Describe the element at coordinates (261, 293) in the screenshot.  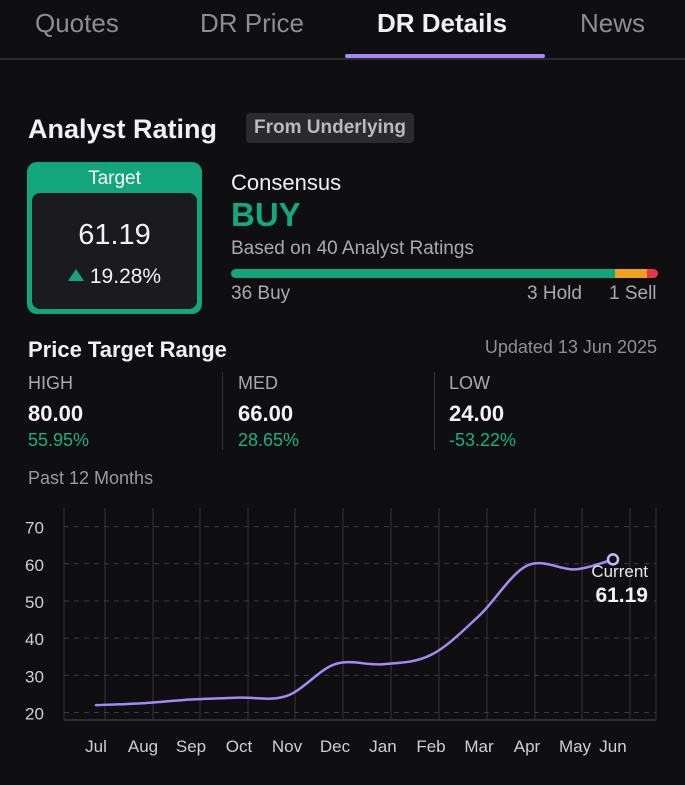
I see `buy-count-label: 36 Buy` at that location.